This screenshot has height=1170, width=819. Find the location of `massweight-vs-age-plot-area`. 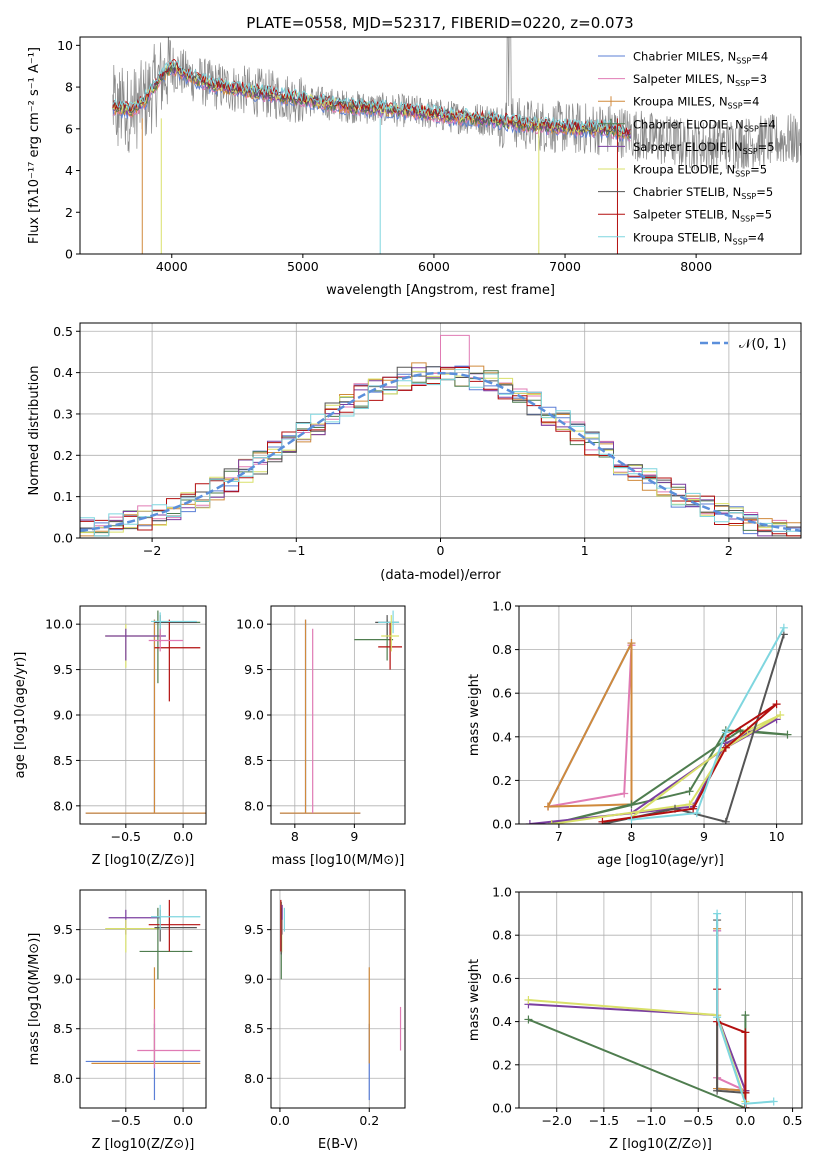

massweight-vs-age-plot-area is located at coordinates (658, 723).